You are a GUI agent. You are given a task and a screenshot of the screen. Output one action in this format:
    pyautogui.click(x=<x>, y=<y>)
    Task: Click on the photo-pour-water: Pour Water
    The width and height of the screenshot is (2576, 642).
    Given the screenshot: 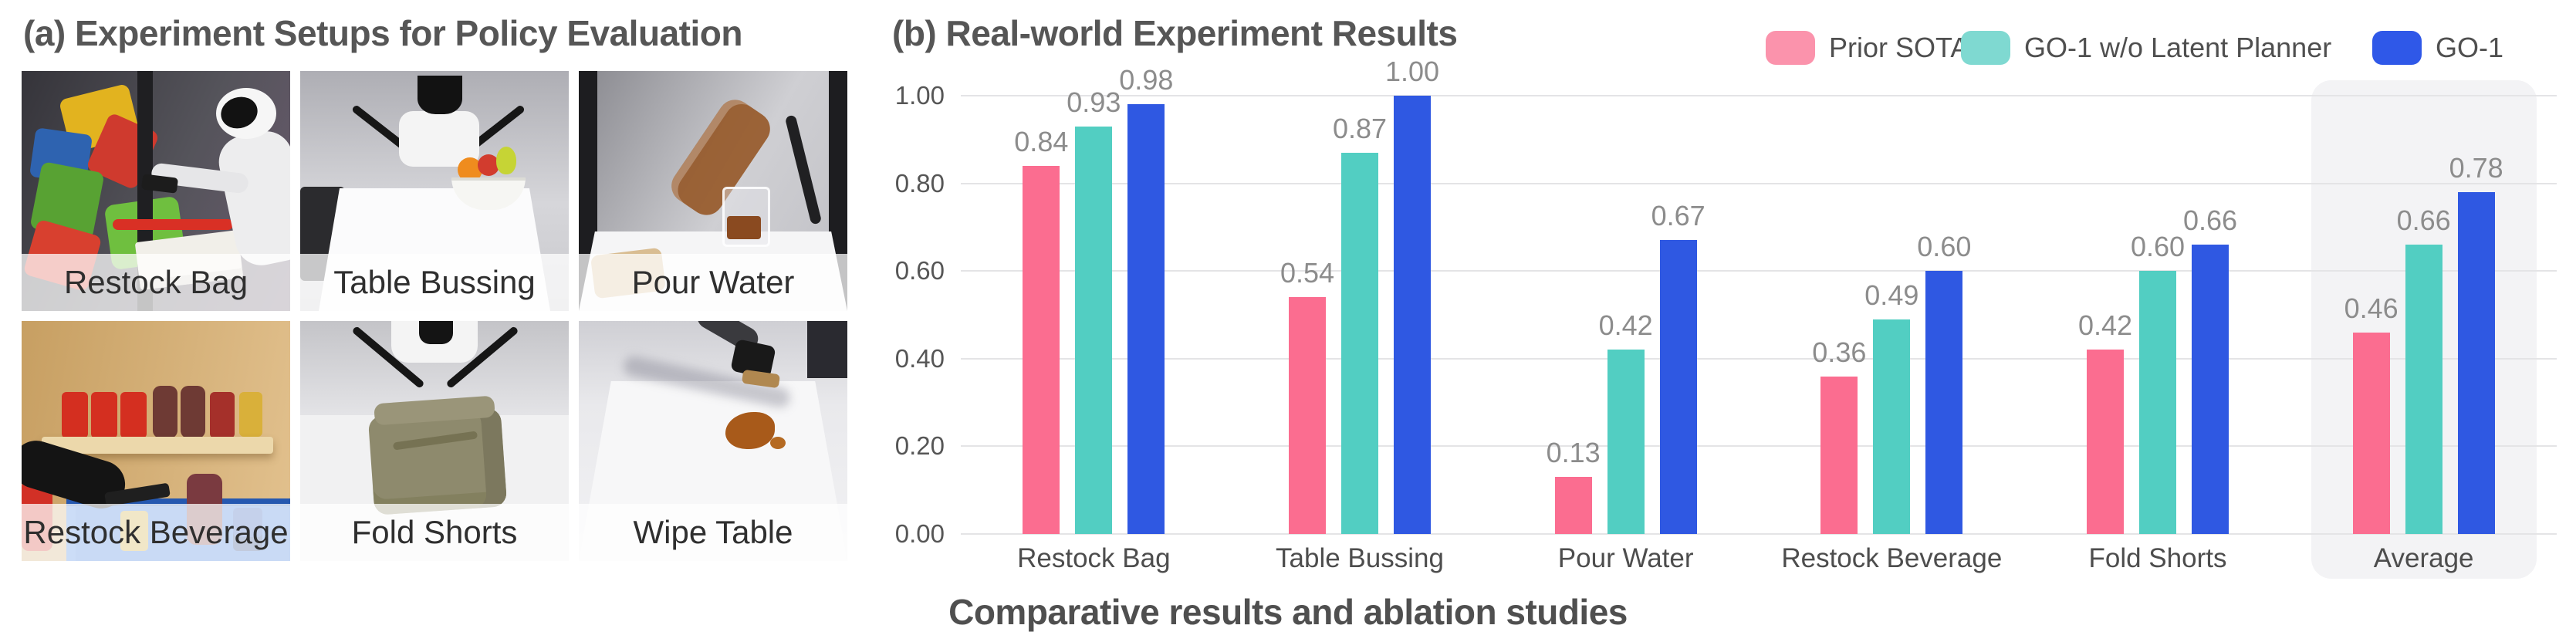 What is the action you would take?
    pyautogui.click(x=713, y=191)
    